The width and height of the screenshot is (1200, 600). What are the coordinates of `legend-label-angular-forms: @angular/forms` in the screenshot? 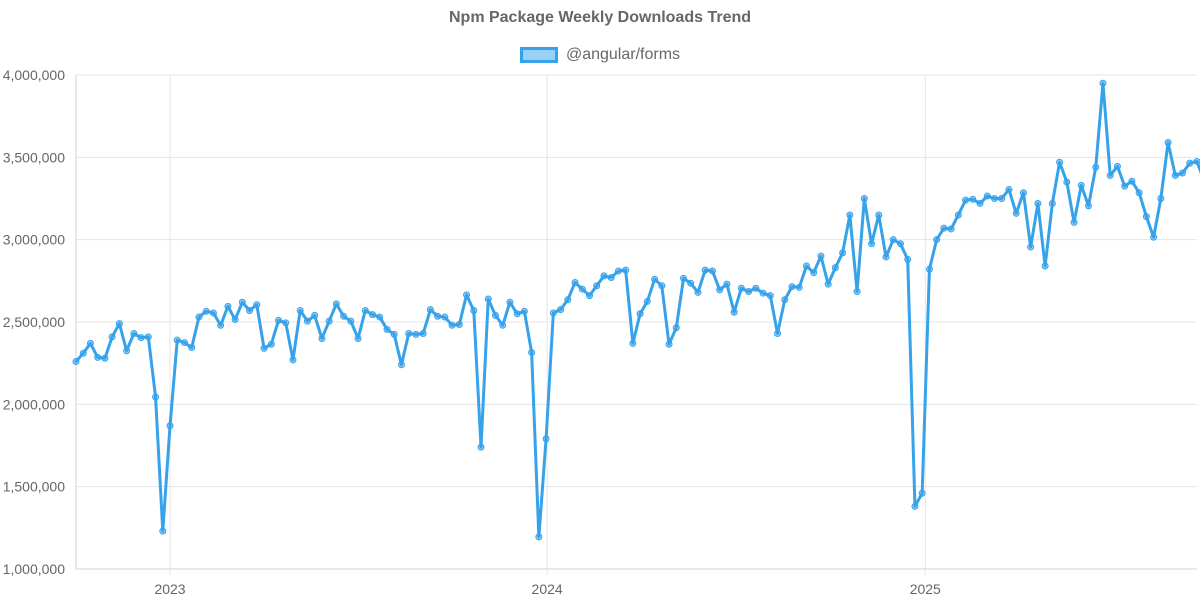 It's located at (623, 54).